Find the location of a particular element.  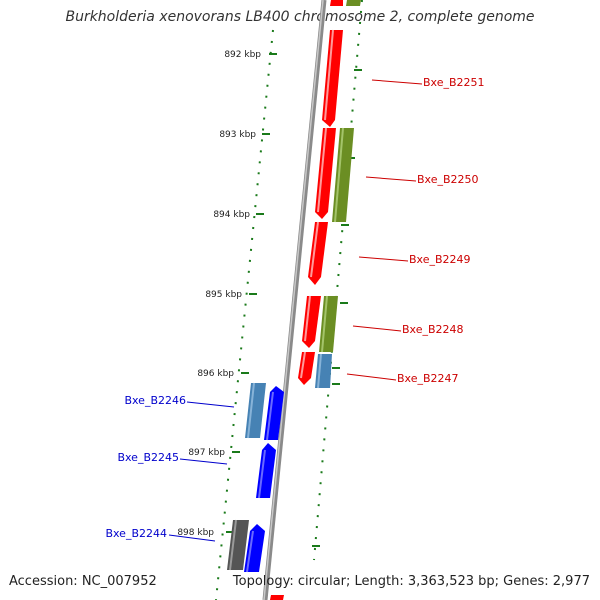

gene-block-bxe-b2245 is located at coordinates (266, 470).